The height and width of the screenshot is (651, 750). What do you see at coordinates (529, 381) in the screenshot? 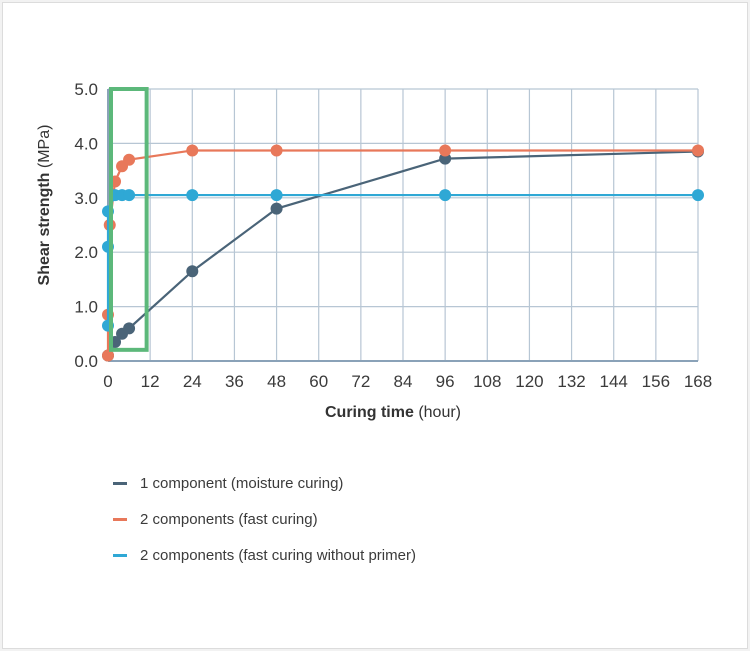
I see `x-tick-label: 120` at bounding box center [529, 381].